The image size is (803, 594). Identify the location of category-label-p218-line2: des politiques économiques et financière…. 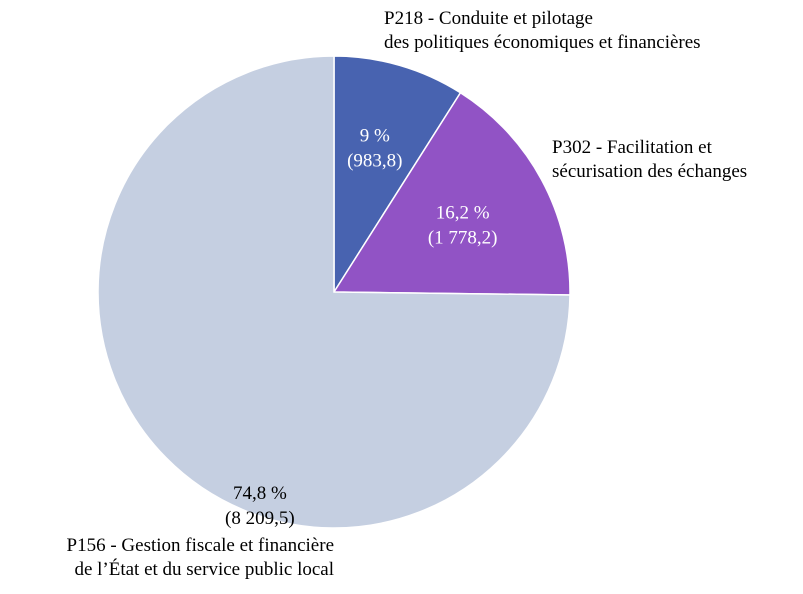
(542, 42).